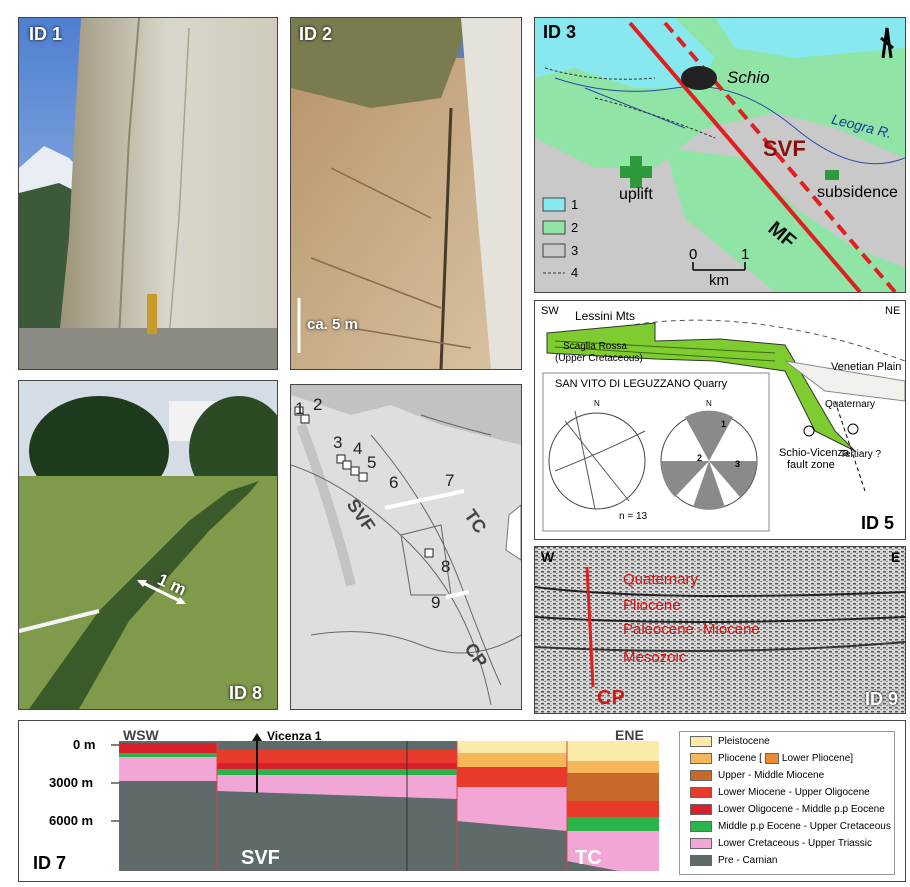  Describe the element at coordinates (299, 411) in the screenshot. I see `site-marker` at that location.